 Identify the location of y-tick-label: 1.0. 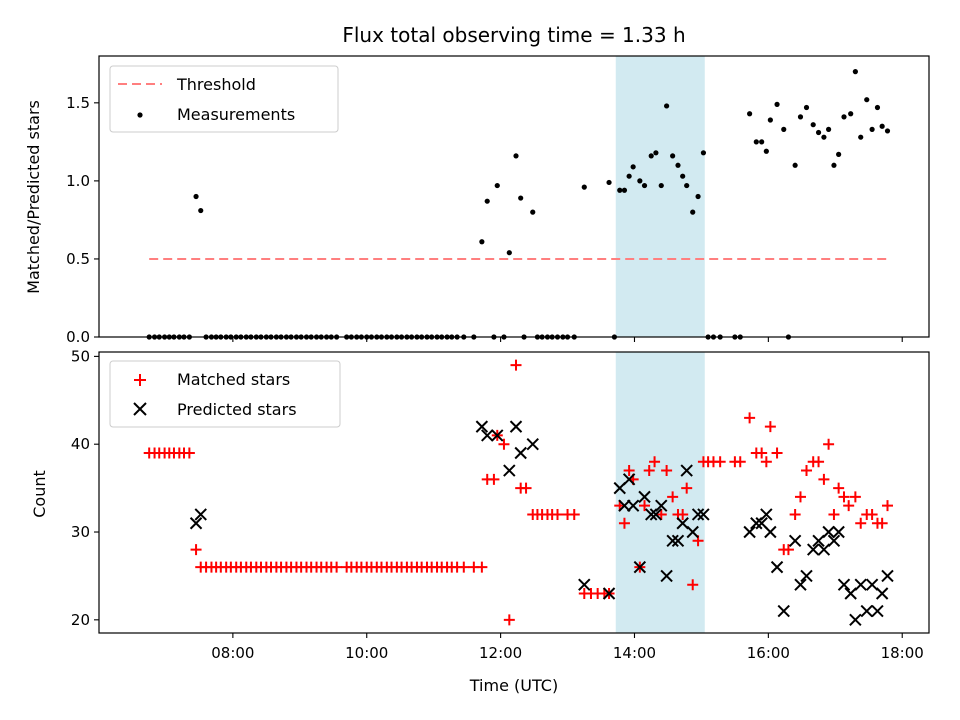
(78, 181).